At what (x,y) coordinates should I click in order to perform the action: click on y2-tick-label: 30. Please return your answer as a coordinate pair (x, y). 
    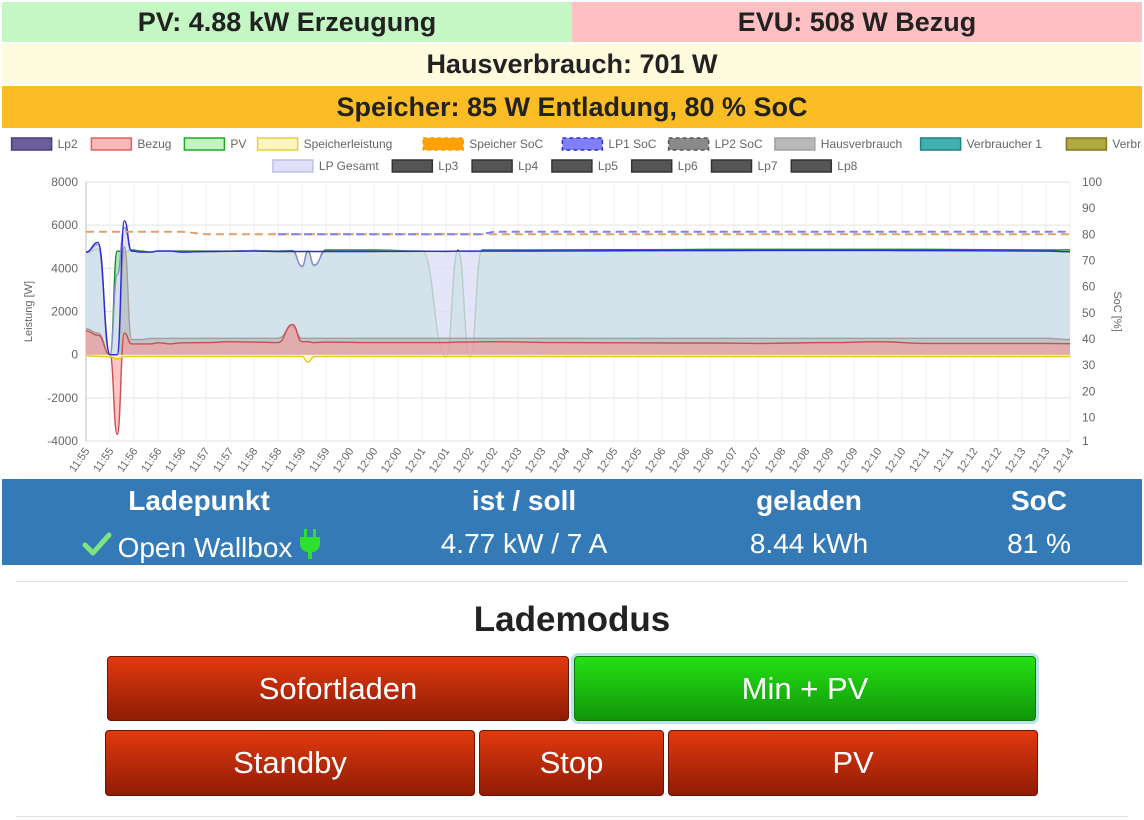
    Looking at the image, I should click on (1089, 365).